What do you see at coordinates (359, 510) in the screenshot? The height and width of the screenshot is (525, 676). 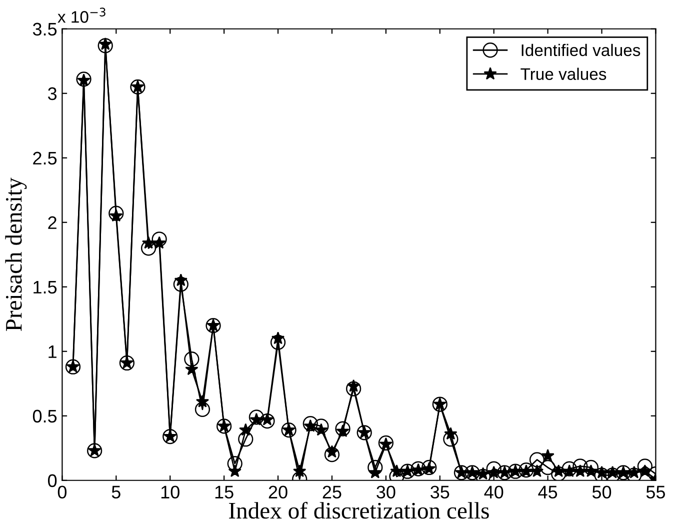 I see `x-axis-title: Index of discretization cells` at bounding box center [359, 510].